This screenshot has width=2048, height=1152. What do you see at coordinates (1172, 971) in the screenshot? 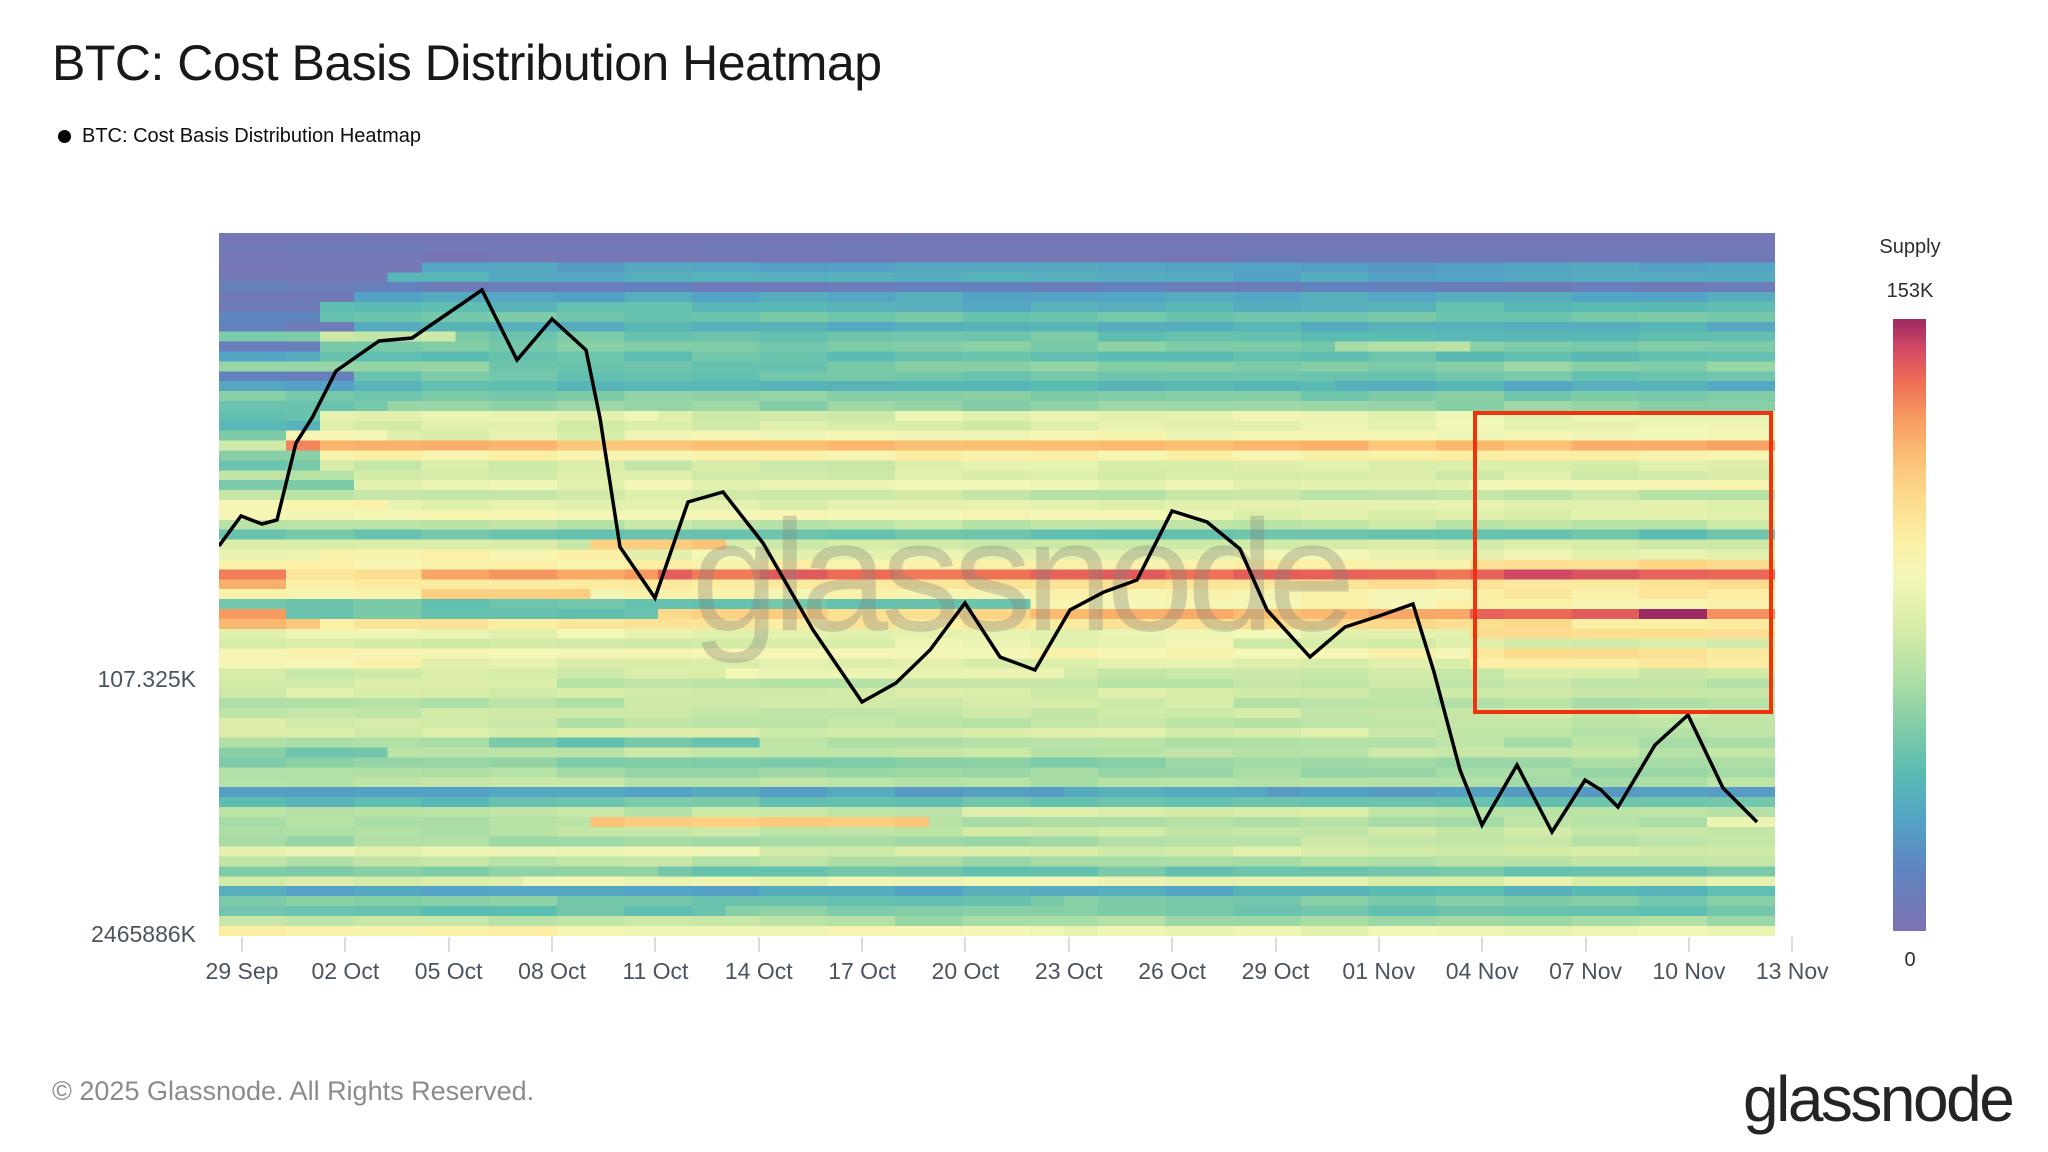
I see `x-tick-label: 26 Oct` at bounding box center [1172, 971].